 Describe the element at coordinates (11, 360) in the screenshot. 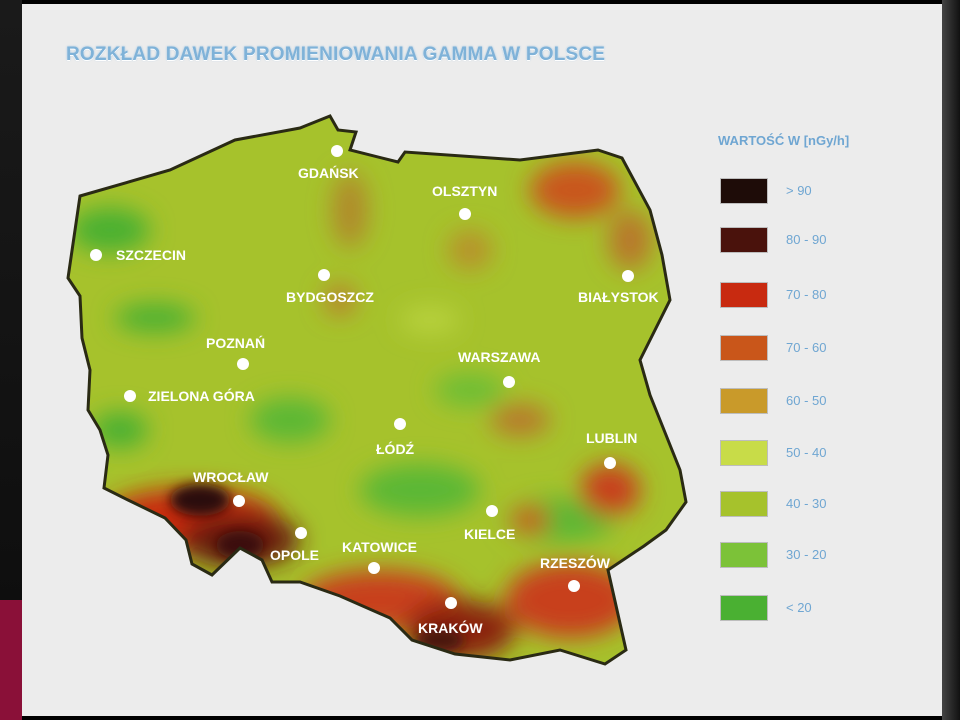

I see `left-frame-strip` at that location.